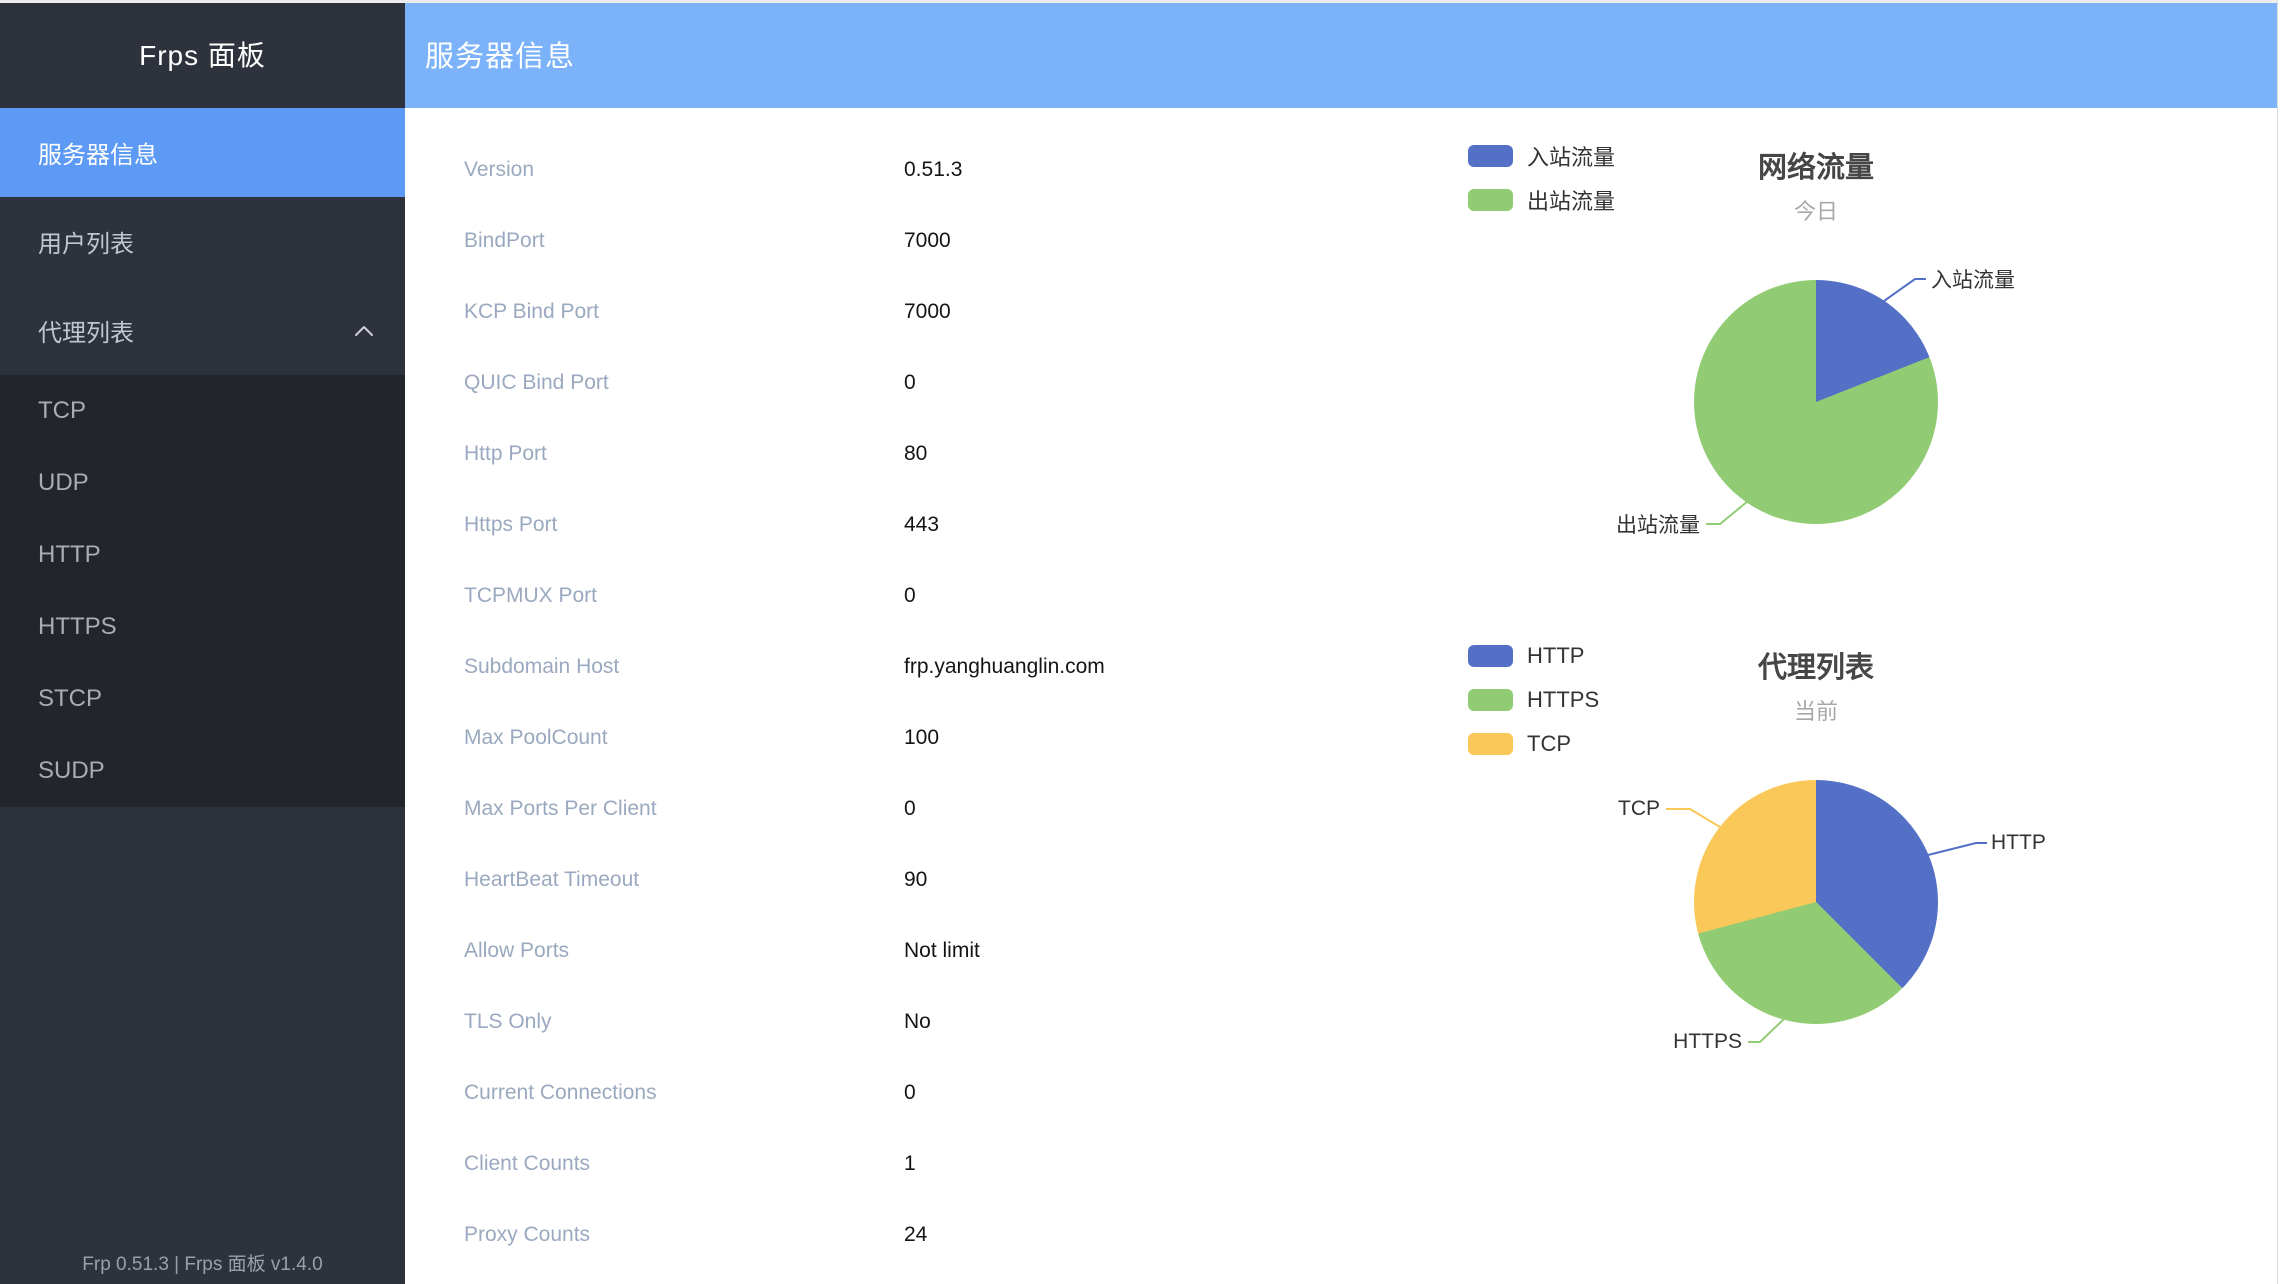 This screenshot has height=1284, width=2282. I want to click on info-value: 1, so click(910, 1163).